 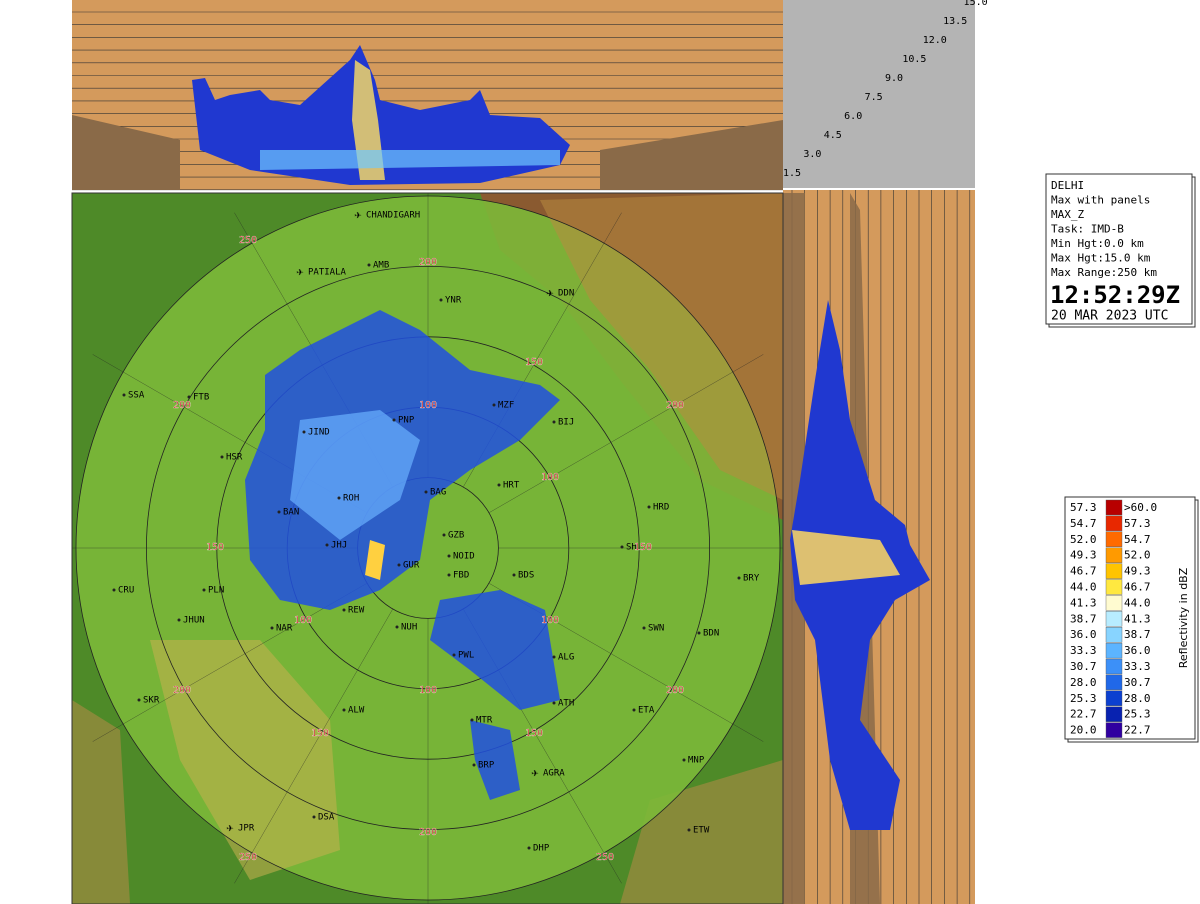 What do you see at coordinates (1137, 650) in the screenshot?
I see `legend-high: 36.0` at bounding box center [1137, 650].